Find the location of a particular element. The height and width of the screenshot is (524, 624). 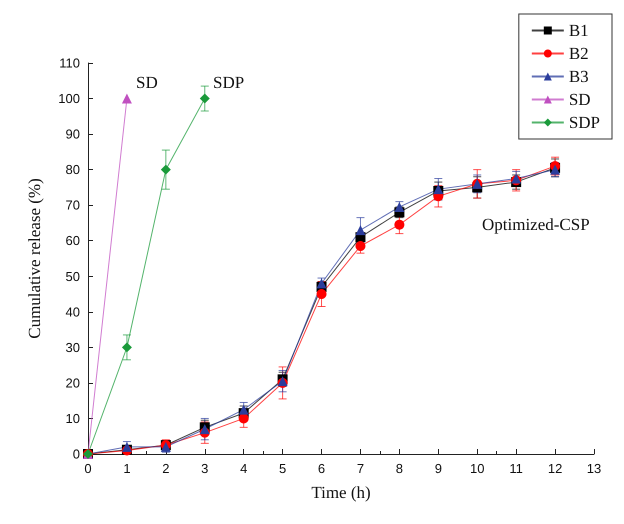

y-tick-label: 90 is located at coordinates (73, 134).